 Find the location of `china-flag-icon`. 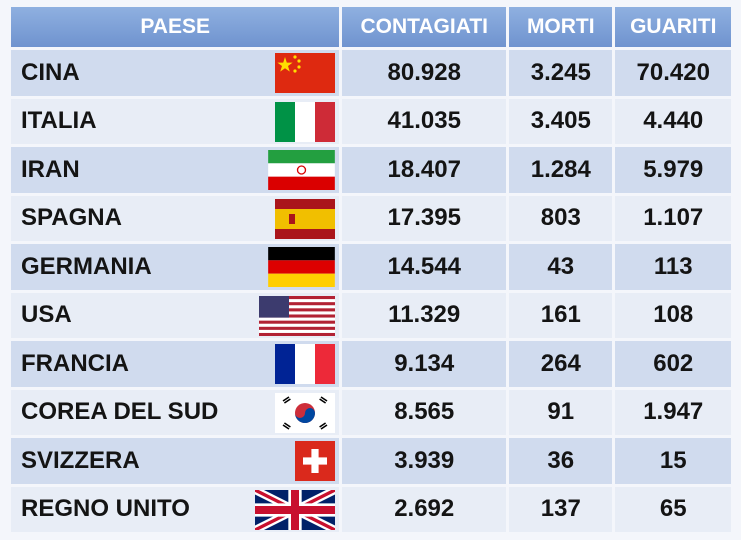

china-flag-icon is located at coordinates (305, 73).